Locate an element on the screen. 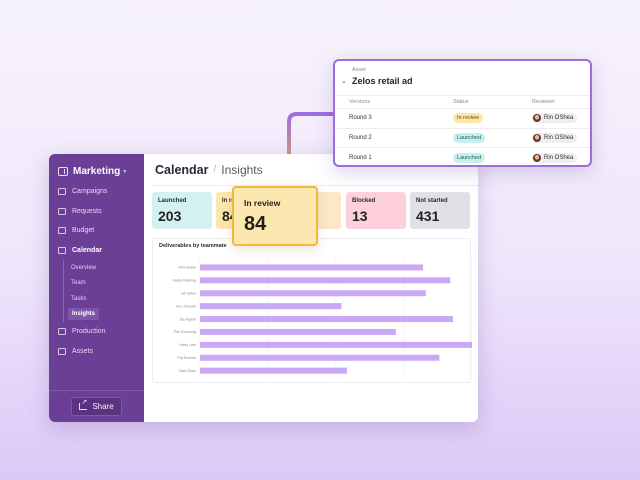  sidebar-item-label: Budget is located at coordinates (83, 231).